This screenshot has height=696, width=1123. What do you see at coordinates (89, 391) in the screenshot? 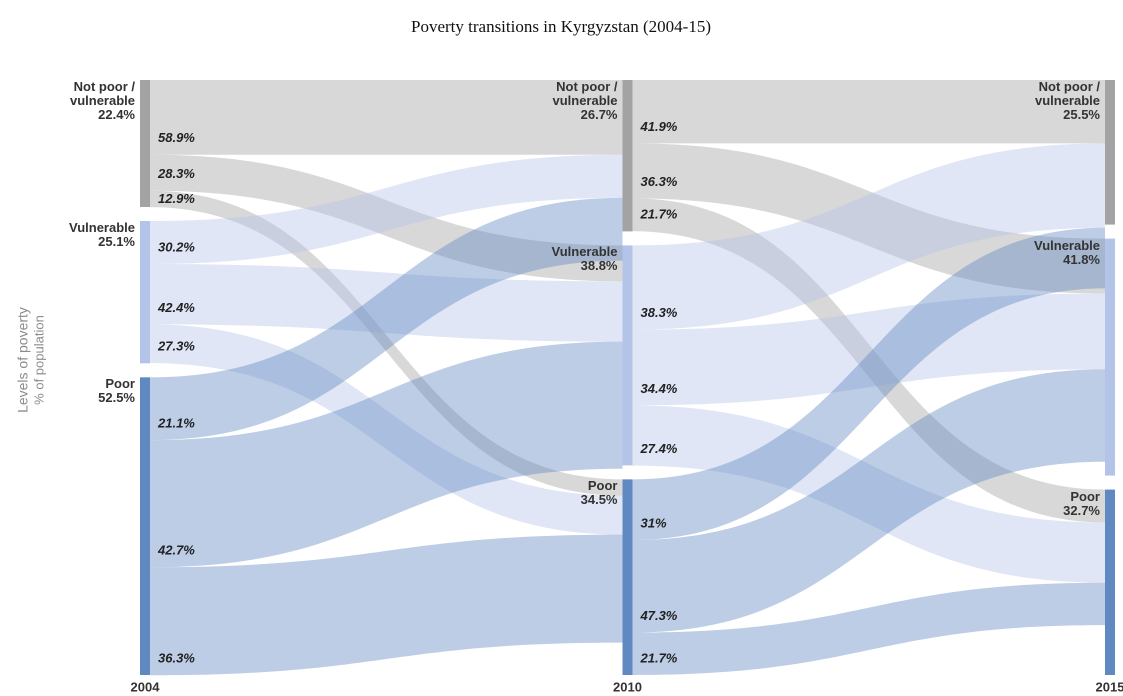
I see `node-label: Poor 52.5%` at bounding box center [89, 391].